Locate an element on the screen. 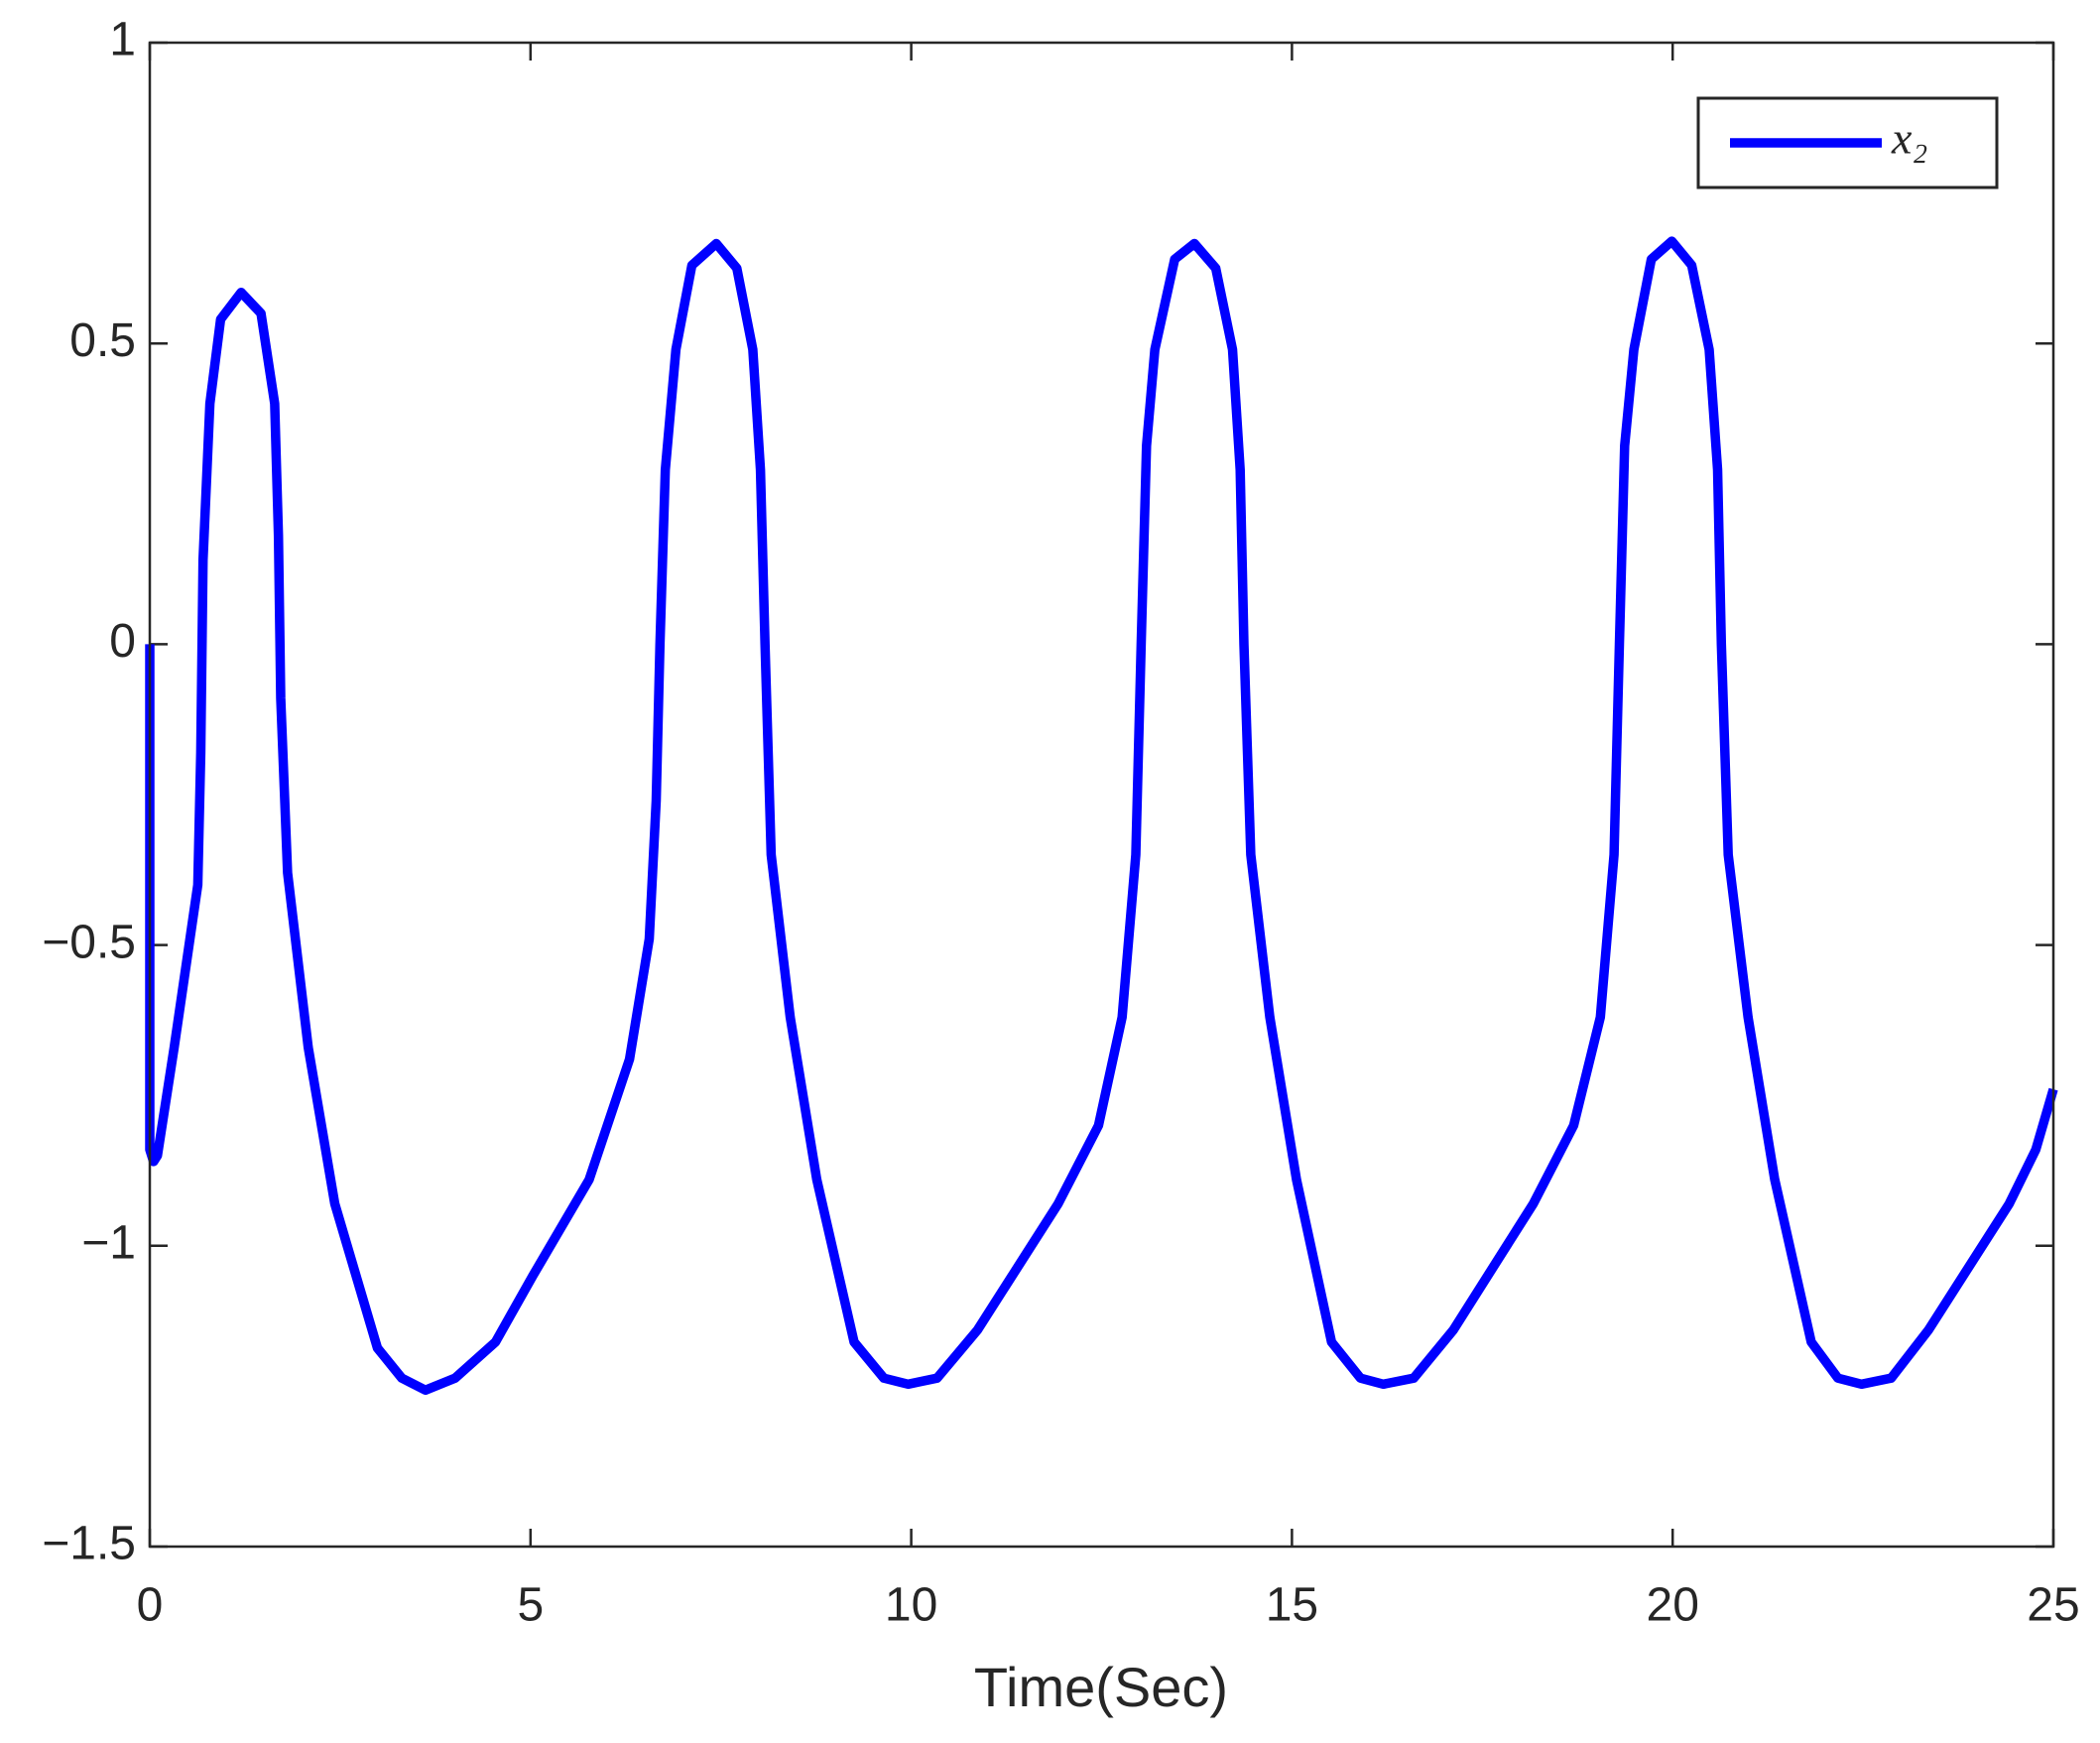  x-tick-label: 0 is located at coordinates (150, 1606).